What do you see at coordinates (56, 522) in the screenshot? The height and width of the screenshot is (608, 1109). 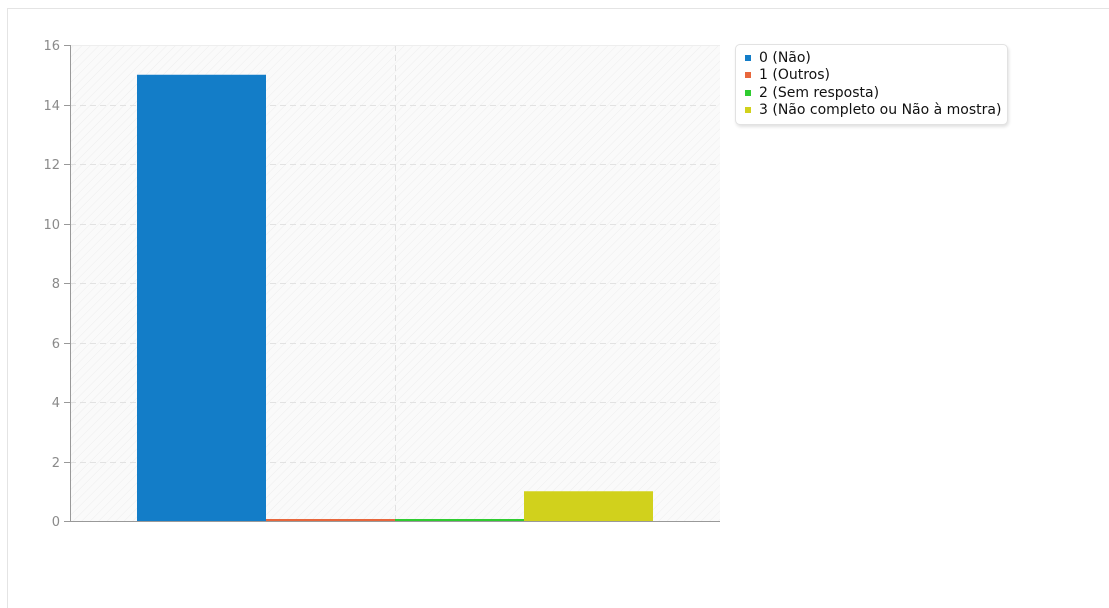 I see `y-tick-label: 0` at bounding box center [56, 522].